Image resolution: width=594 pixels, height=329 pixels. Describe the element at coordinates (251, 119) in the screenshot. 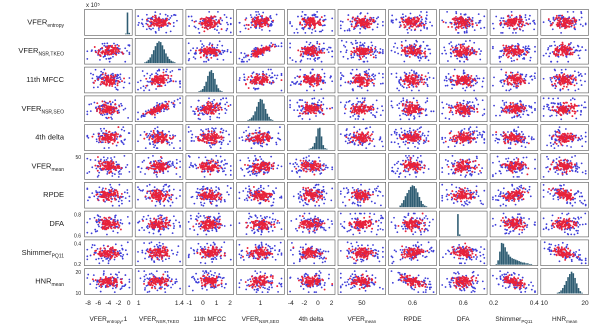

I see `histogram-bar` at that location.